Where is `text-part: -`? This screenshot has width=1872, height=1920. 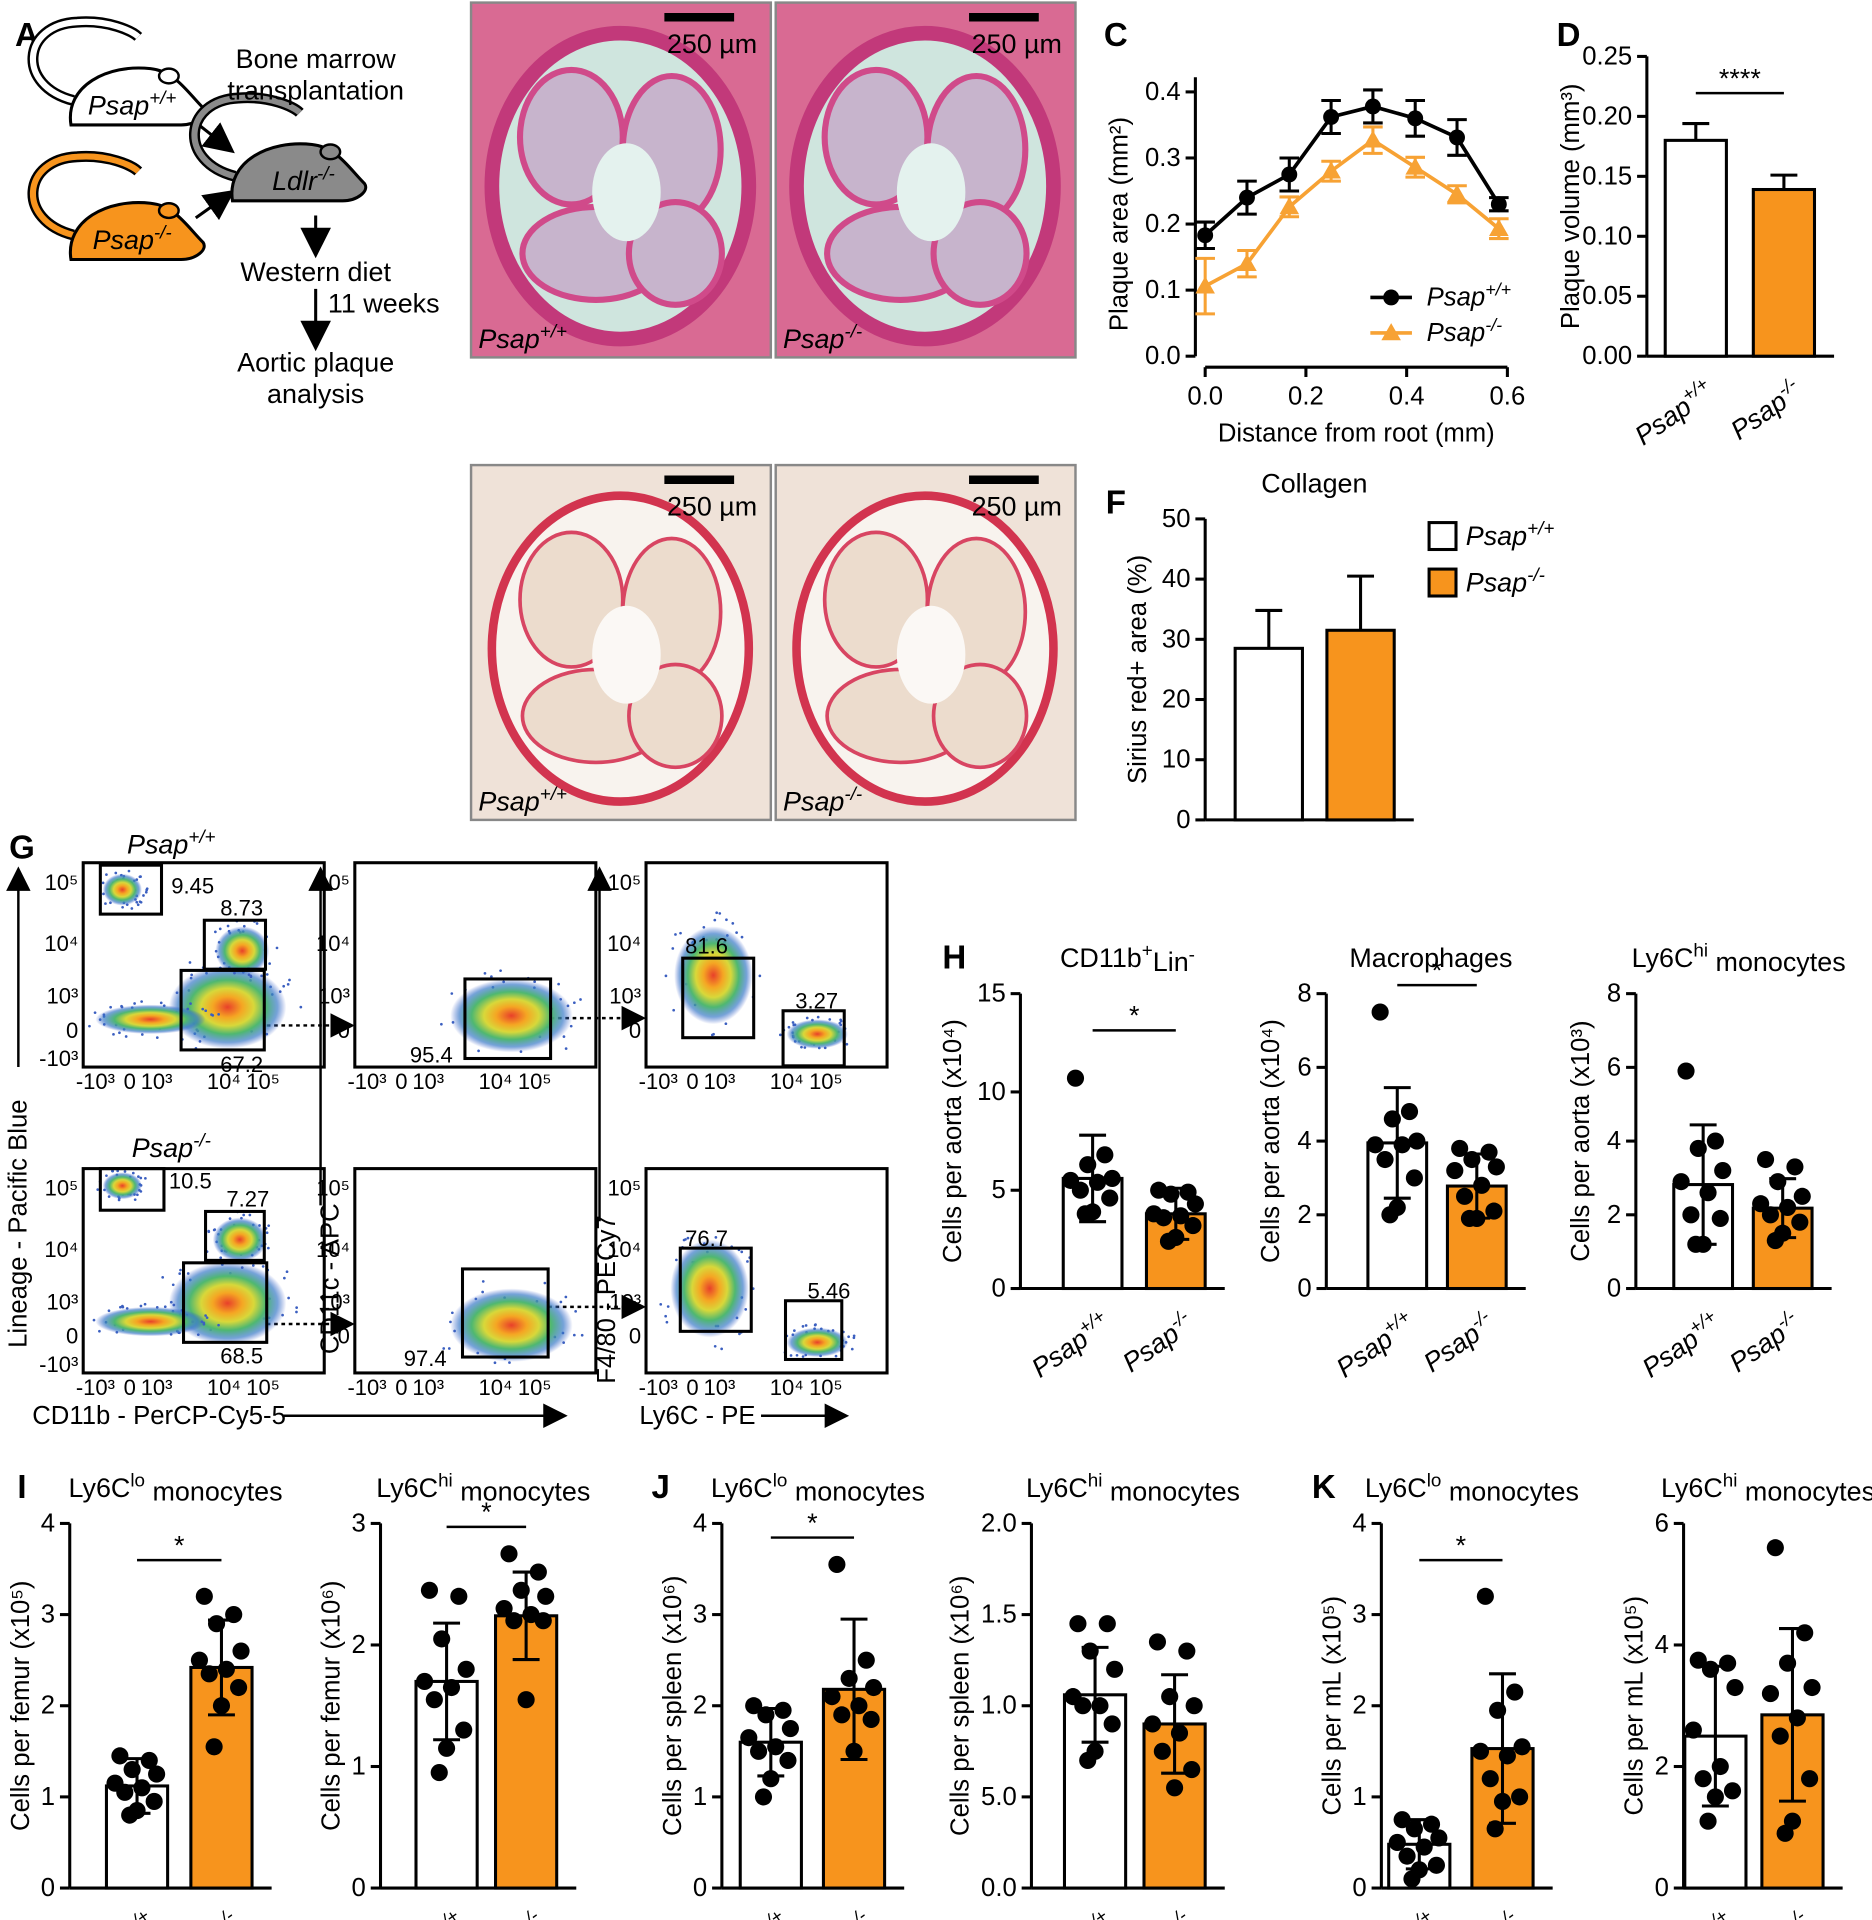 text-part: - is located at coordinates (1192, 953).